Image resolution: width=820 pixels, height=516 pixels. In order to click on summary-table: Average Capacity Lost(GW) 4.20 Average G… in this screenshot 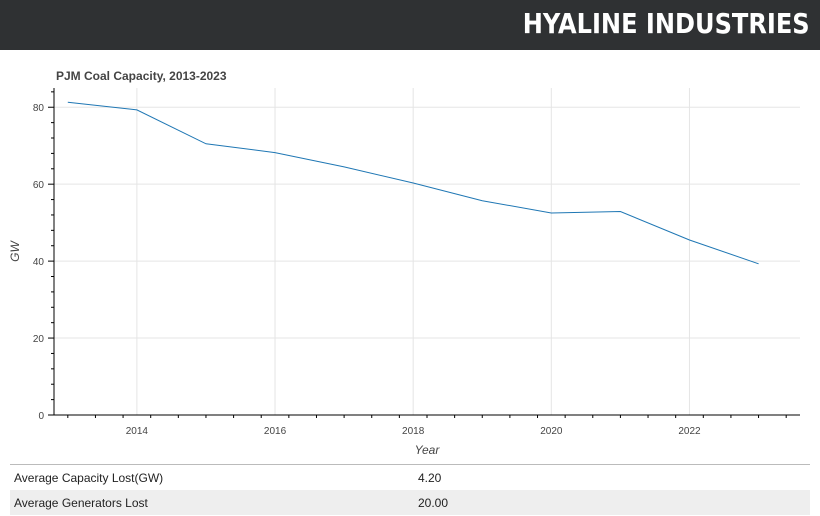, I will do `click(410, 489)`.